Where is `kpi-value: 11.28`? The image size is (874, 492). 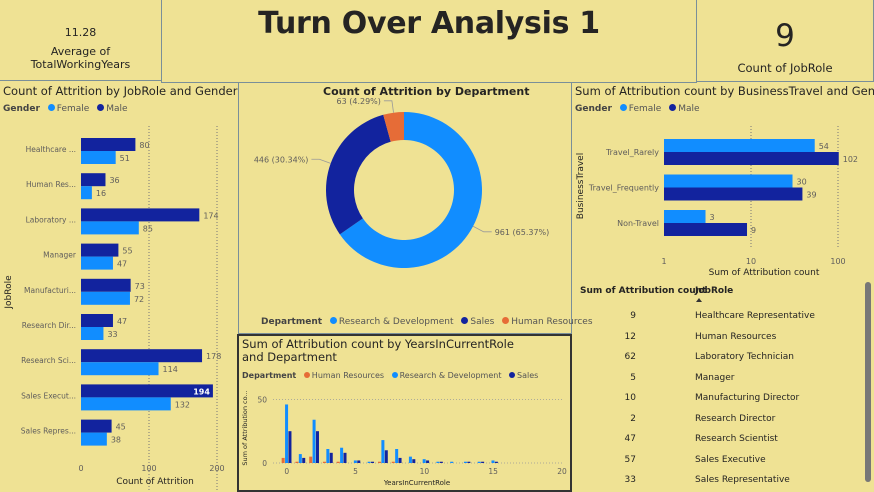
kpi-value: 11.28 is located at coordinates (80, 32).